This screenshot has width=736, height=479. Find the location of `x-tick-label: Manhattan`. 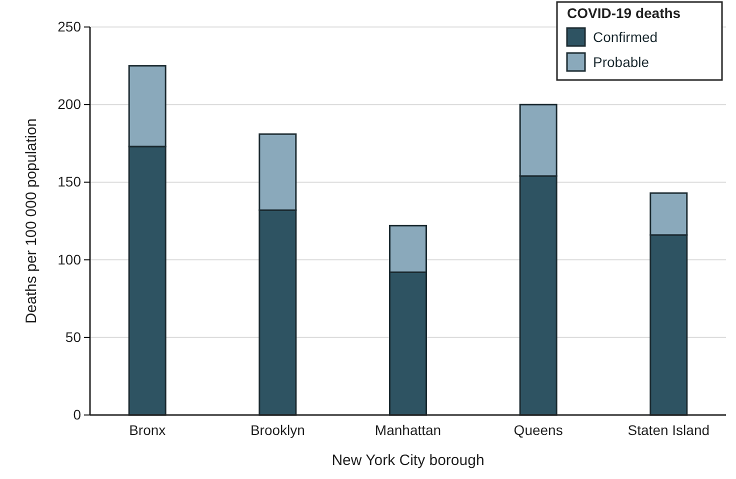

x-tick-label: Manhattan is located at coordinates (408, 430).